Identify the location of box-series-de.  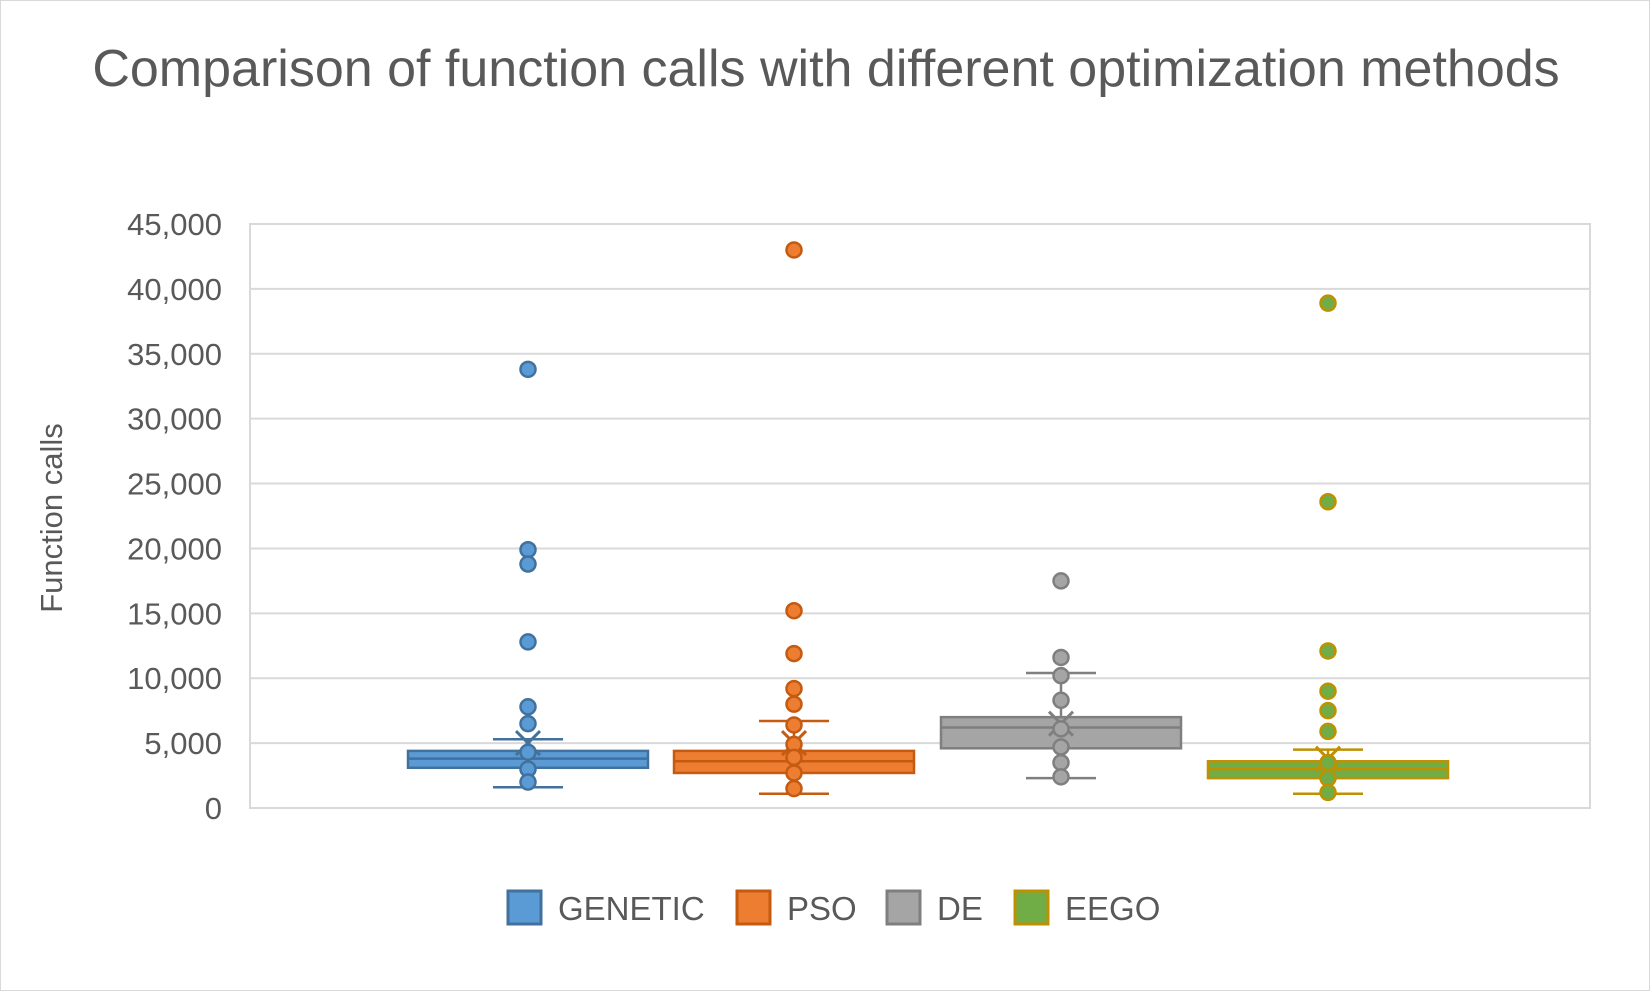
(1061, 679).